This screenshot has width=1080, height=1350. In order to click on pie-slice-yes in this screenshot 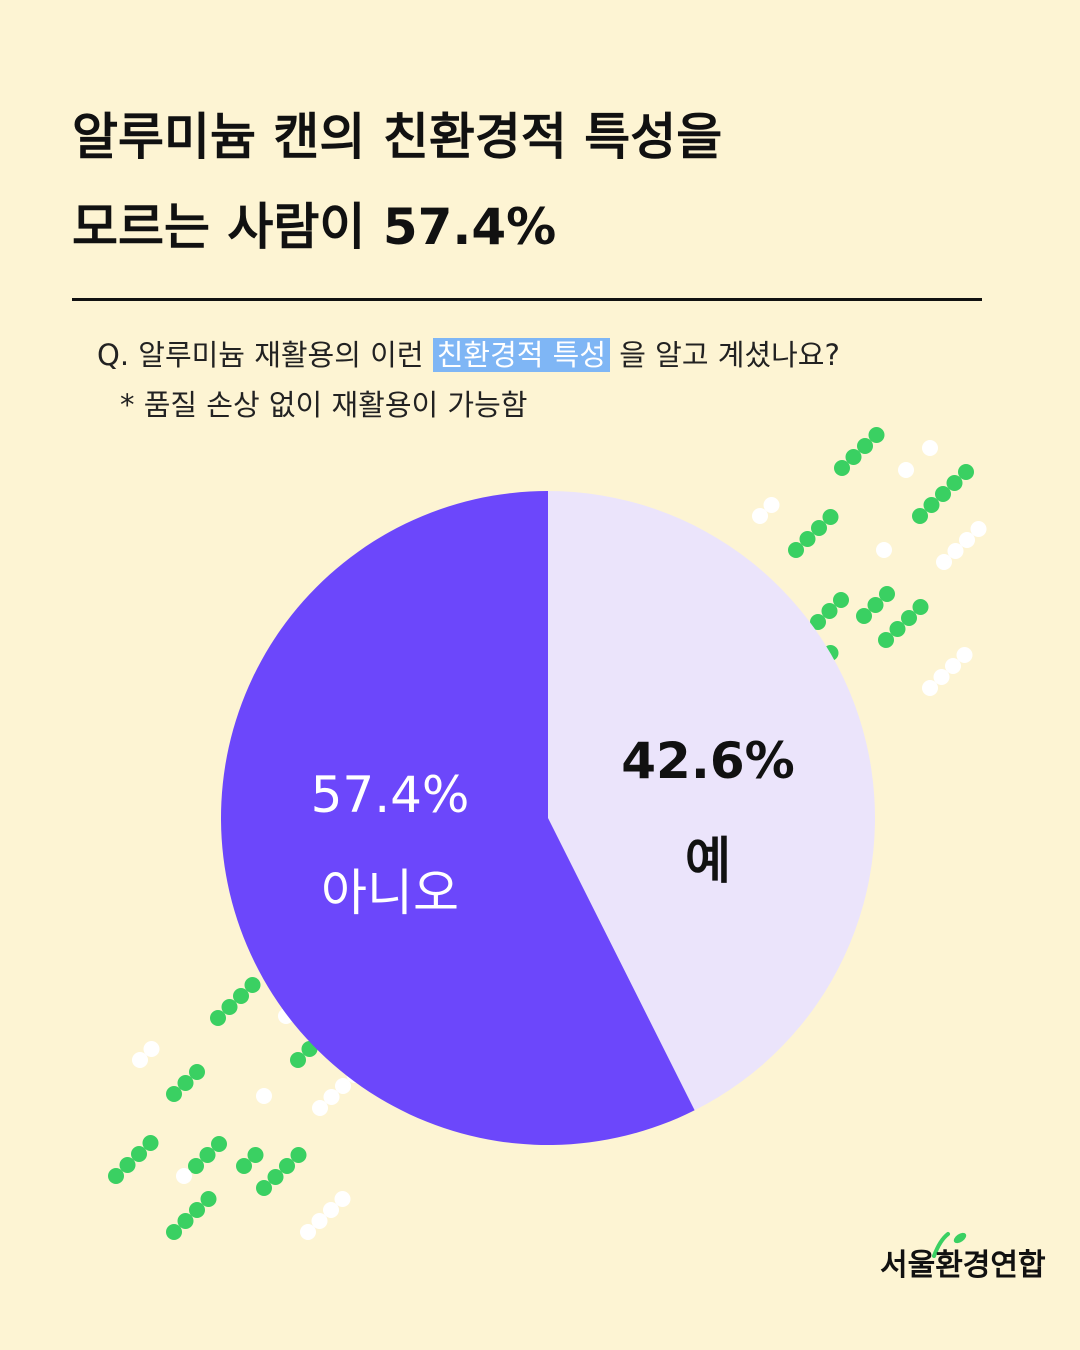, I will do `click(712, 801)`.